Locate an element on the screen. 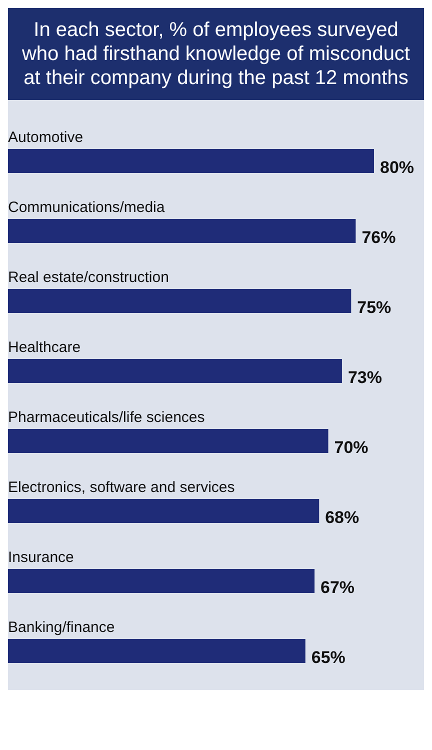 The image size is (432, 750). y-tick-label: Banking/finance is located at coordinates (61, 627).